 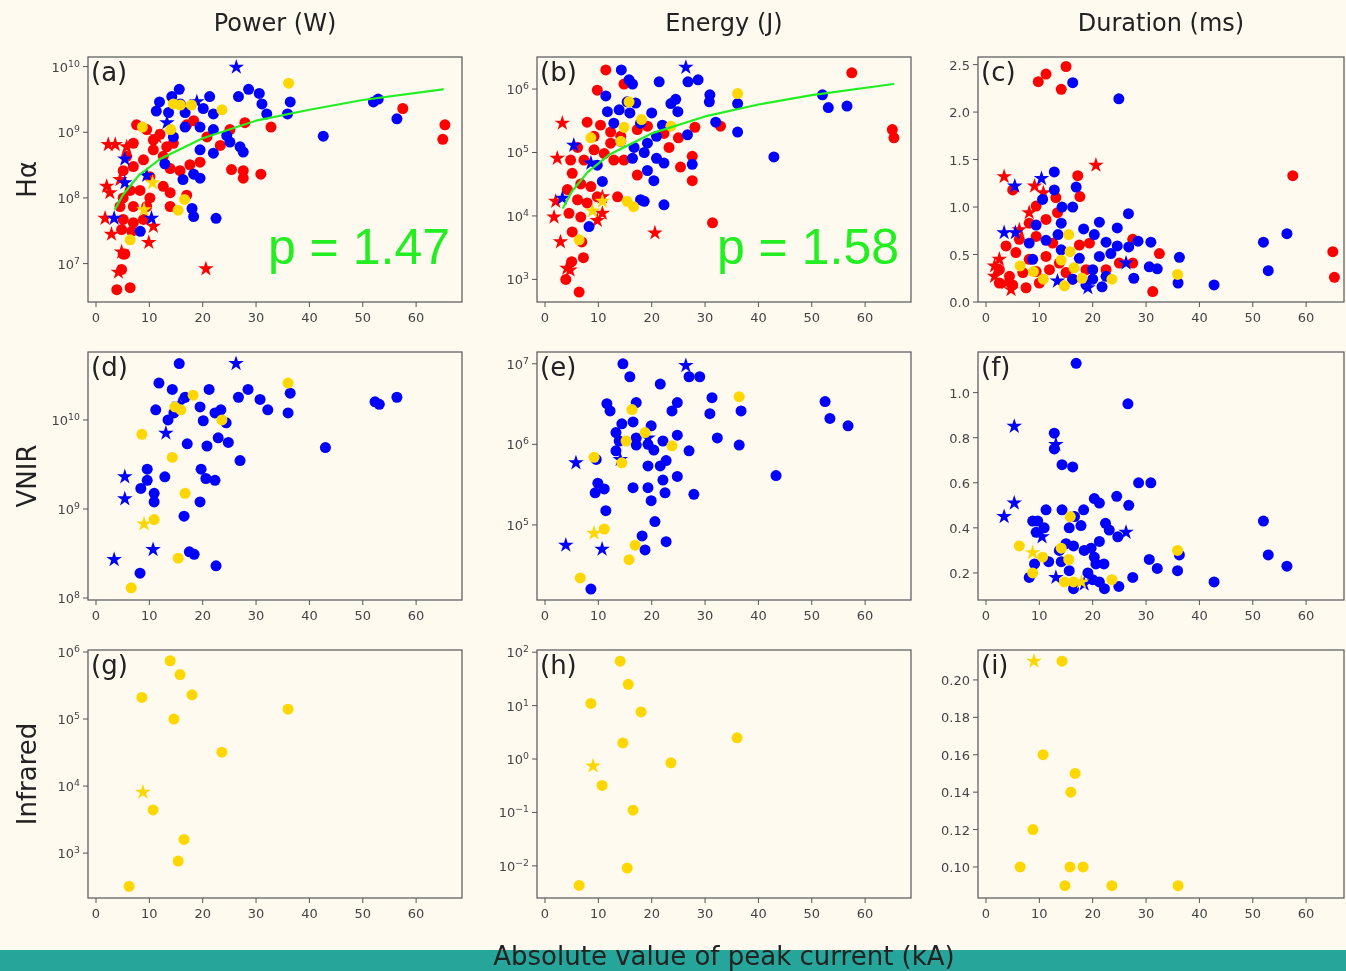 What do you see at coordinates (514, 811) in the screenshot?
I see `y-tick-label: 10$^{−1}$` at bounding box center [514, 811].